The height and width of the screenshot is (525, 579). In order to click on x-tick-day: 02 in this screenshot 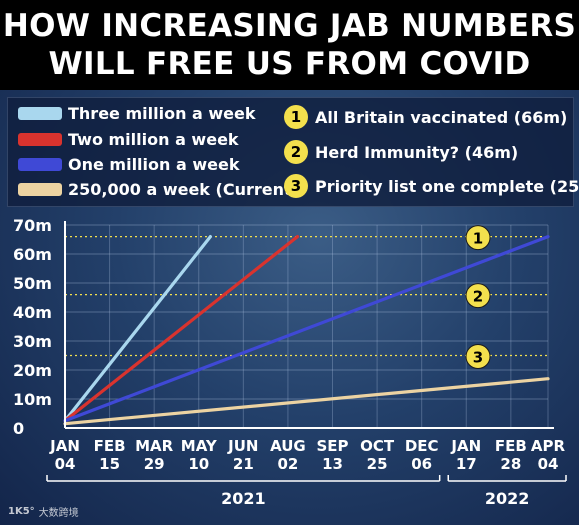, I will do `click(287, 464)`.